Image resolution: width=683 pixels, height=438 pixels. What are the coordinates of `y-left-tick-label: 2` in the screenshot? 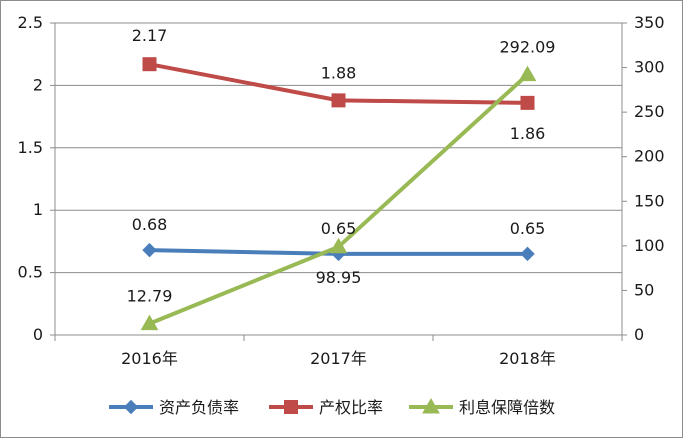 It's located at (38, 84).